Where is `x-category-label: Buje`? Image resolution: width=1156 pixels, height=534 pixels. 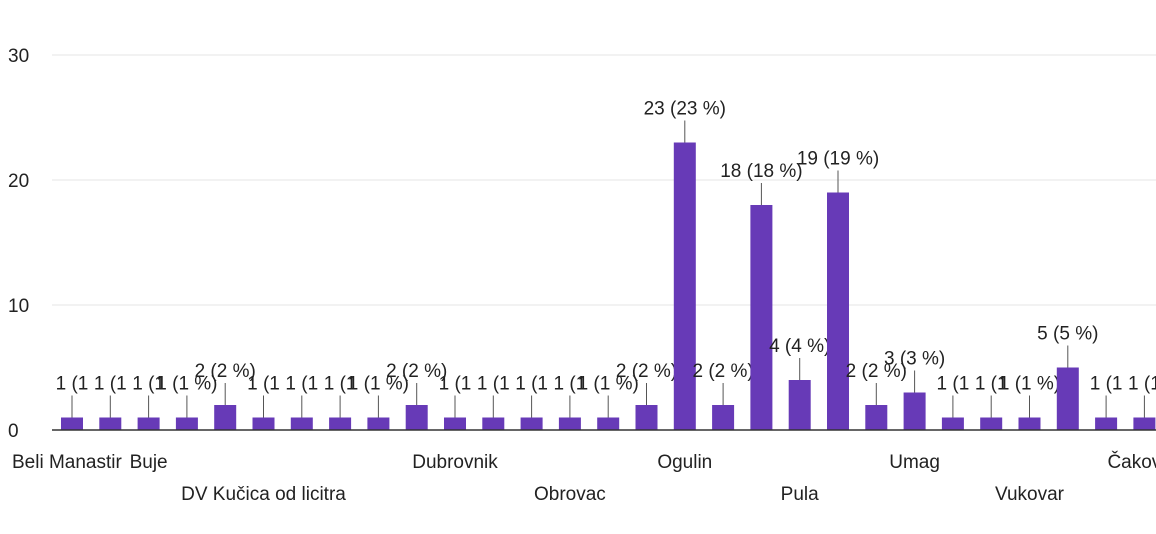 x-category-label: Buje is located at coordinates (149, 462).